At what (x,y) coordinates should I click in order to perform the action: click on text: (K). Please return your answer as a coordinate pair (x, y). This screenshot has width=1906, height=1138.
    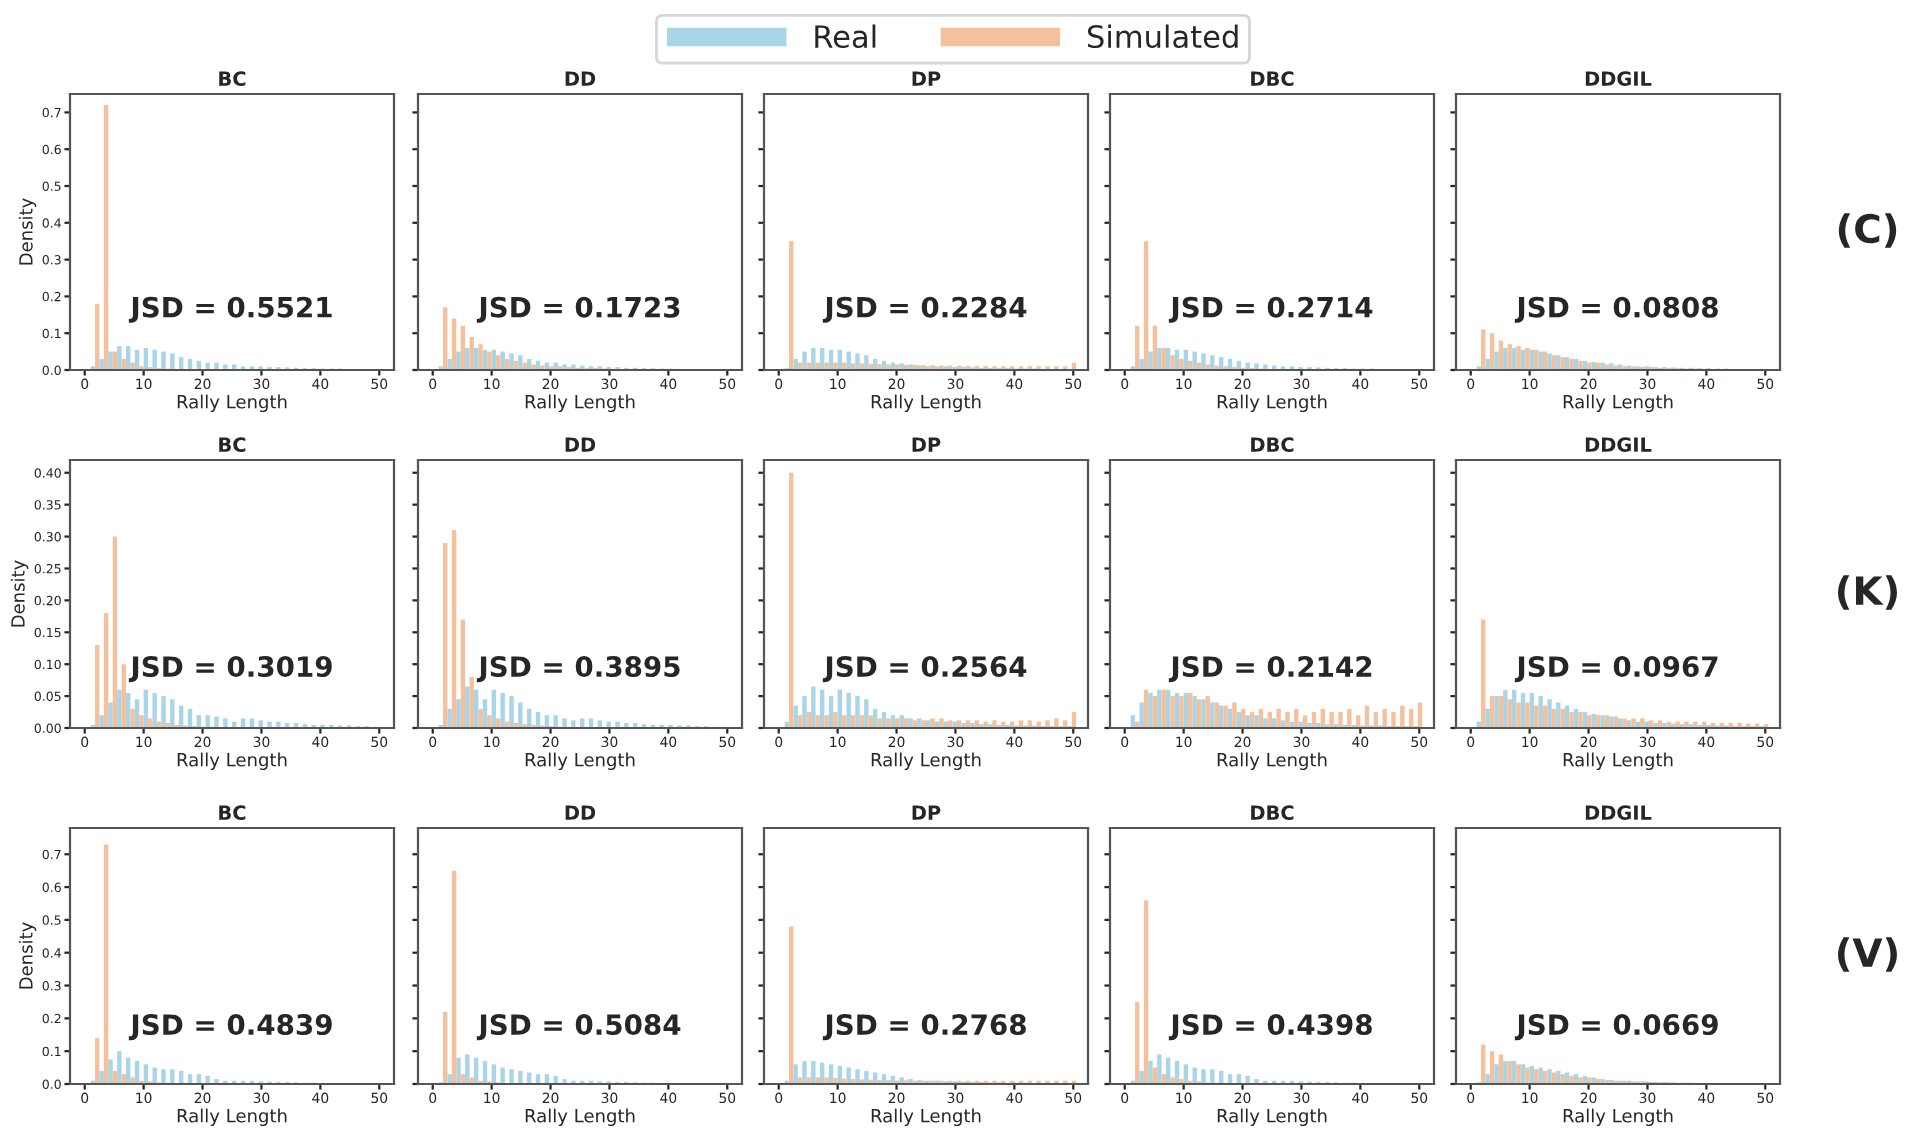
    Looking at the image, I should click on (1867, 592).